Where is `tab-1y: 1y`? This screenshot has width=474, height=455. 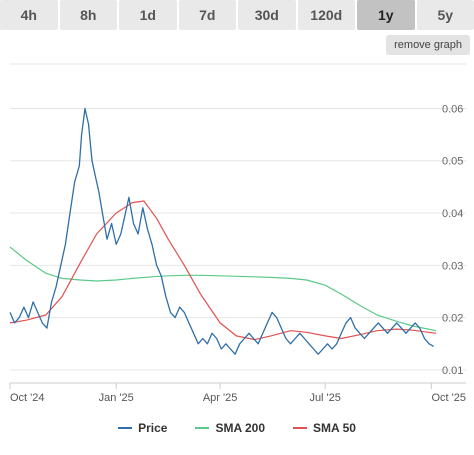 tab-1y: 1y is located at coordinates (386, 15).